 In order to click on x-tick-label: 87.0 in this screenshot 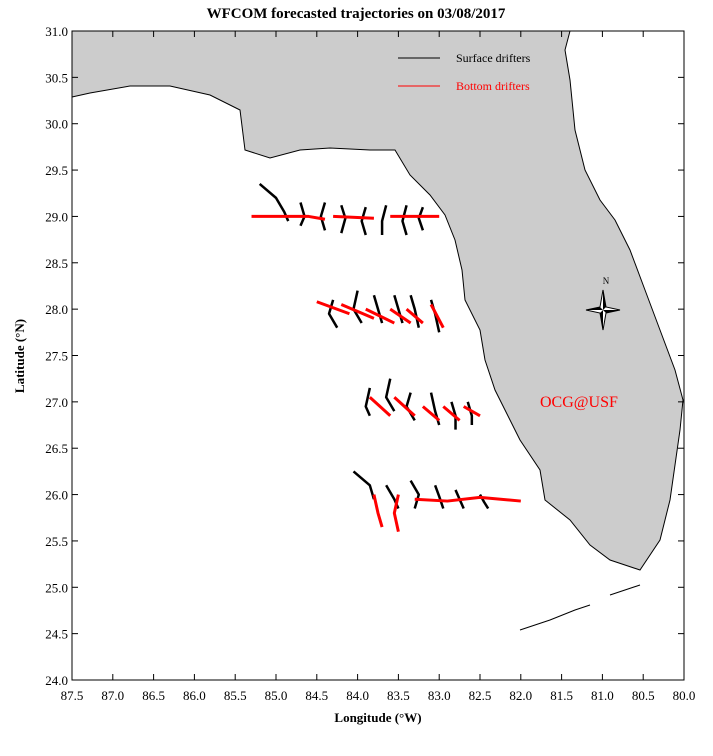, I will do `click(112, 695)`.